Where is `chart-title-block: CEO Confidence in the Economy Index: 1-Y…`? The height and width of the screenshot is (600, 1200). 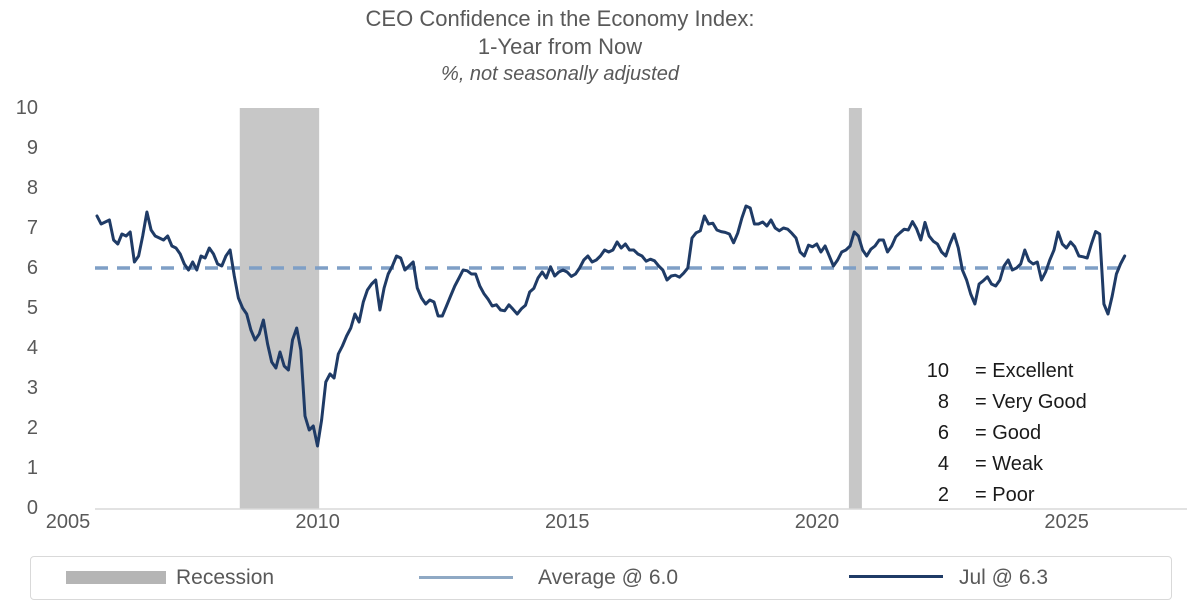 chart-title-block: CEO Confidence in the Economy Index: 1-Y… is located at coordinates (560, 46).